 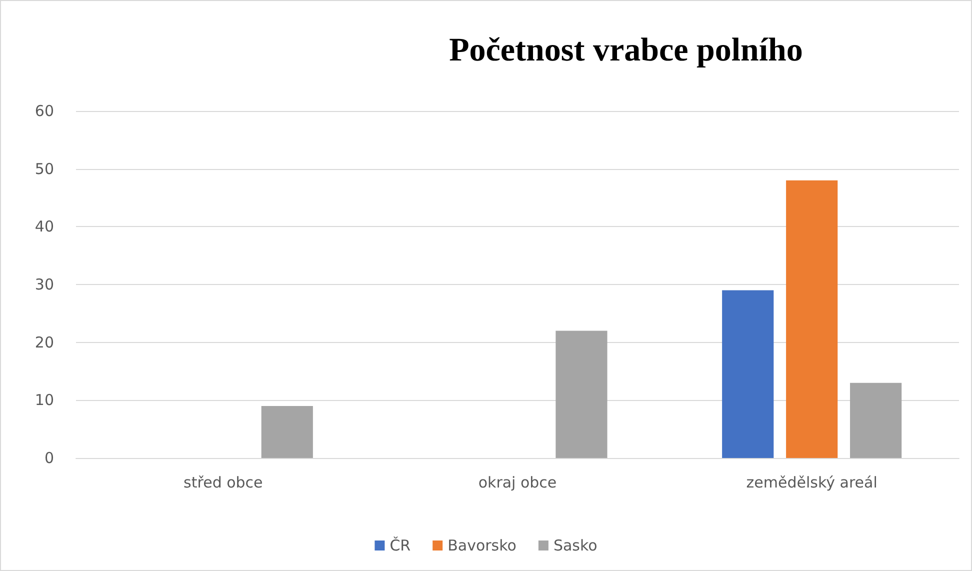 What do you see at coordinates (44, 227) in the screenshot?
I see `y-tick-label: 40` at bounding box center [44, 227].